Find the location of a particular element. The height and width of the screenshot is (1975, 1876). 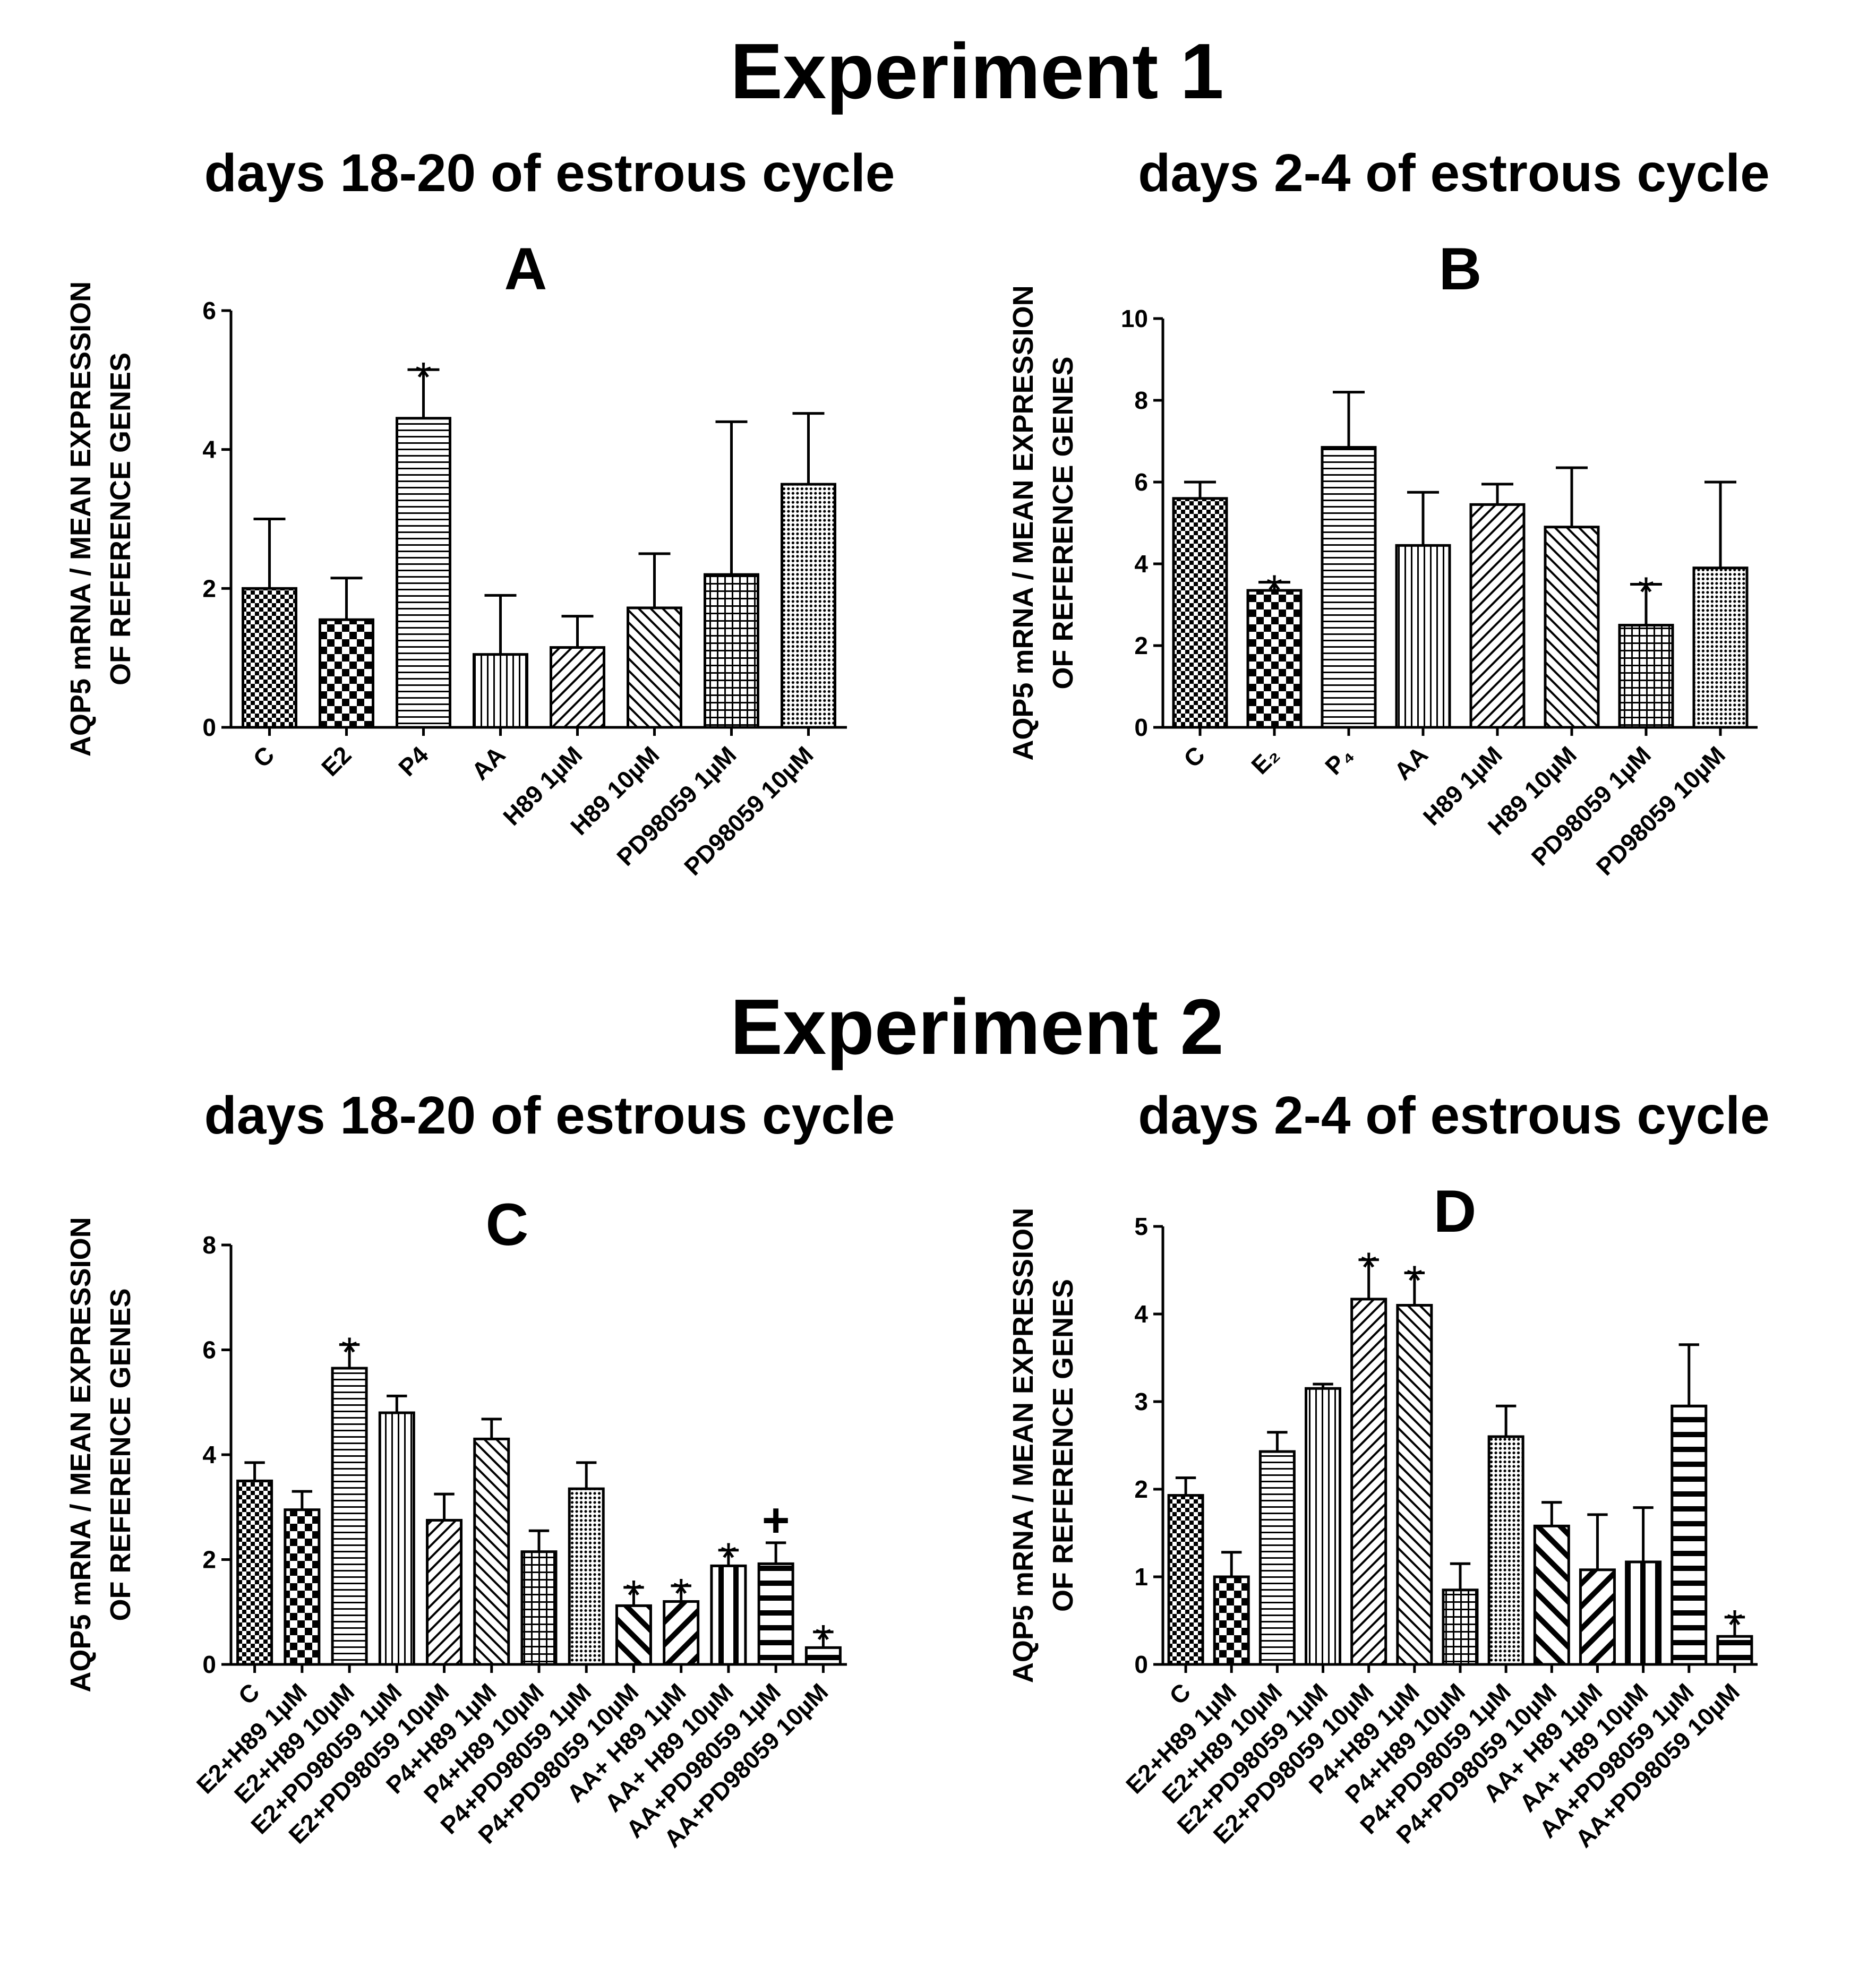

category-label: P₄ is located at coordinates (1339, 760).